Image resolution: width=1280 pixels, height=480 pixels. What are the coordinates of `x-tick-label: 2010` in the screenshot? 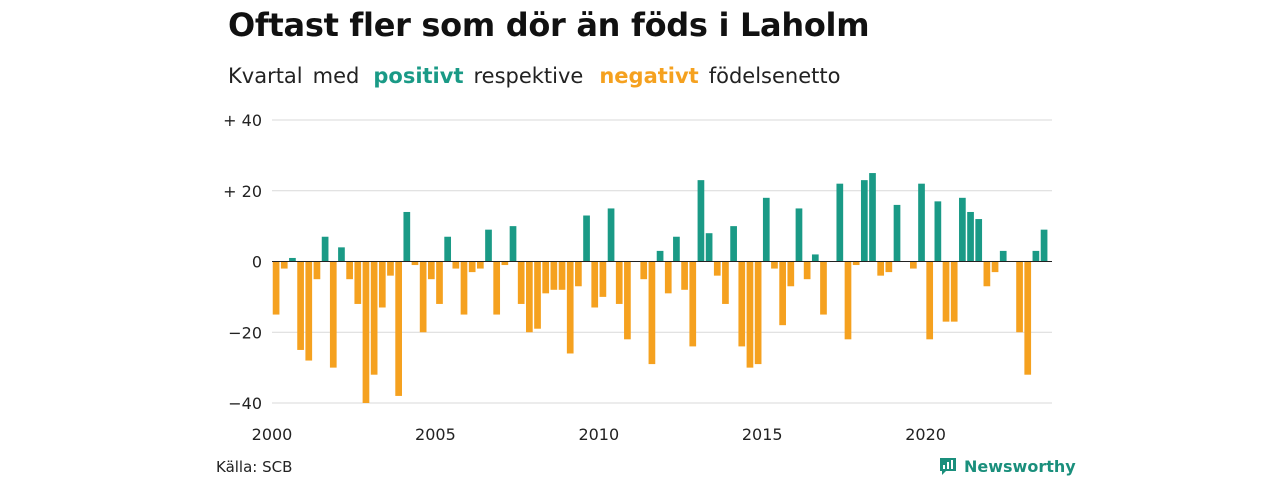 It's located at (598, 434).